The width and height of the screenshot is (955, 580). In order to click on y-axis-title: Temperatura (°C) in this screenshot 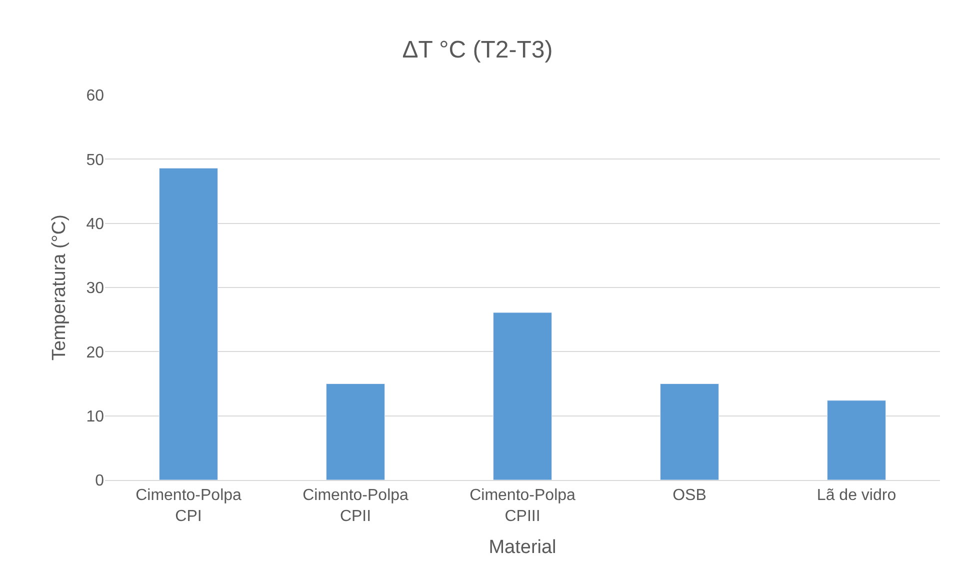, I will do `click(59, 287)`.